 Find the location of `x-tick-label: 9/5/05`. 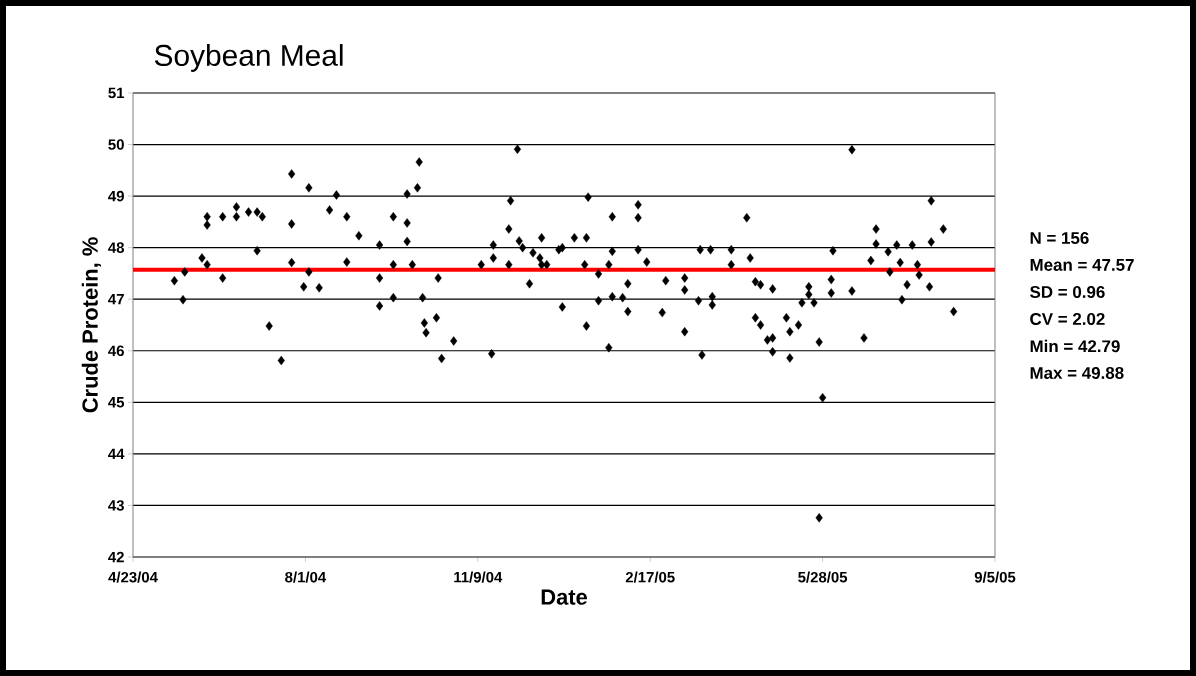

x-tick-label: 9/5/05 is located at coordinates (995, 577).